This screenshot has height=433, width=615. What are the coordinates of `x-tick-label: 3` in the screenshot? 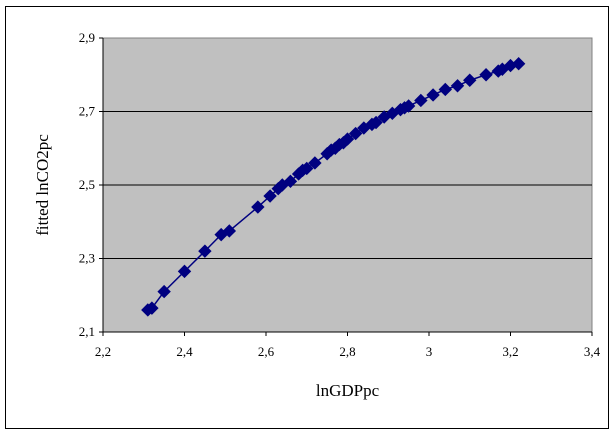 It's located at (429, 351).